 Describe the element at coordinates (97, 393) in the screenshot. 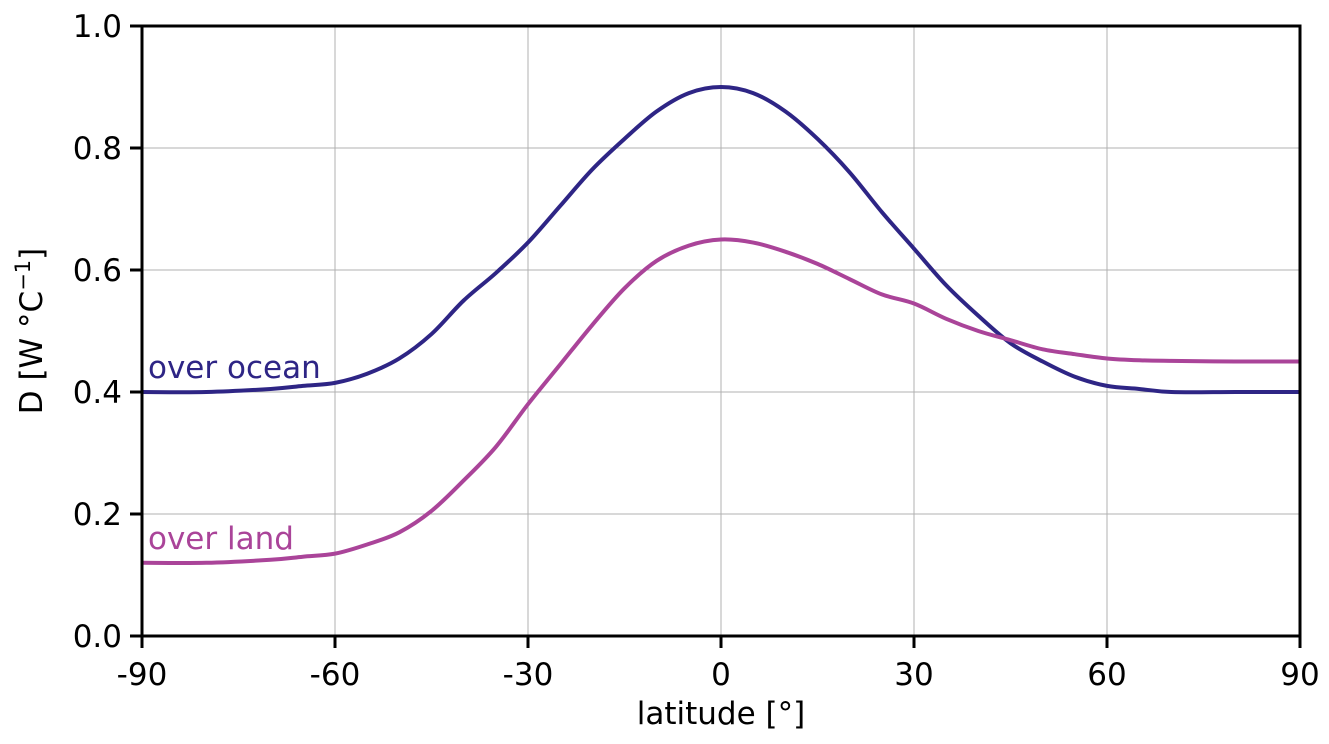

I see `y-tick-label: 0.4` at that location.